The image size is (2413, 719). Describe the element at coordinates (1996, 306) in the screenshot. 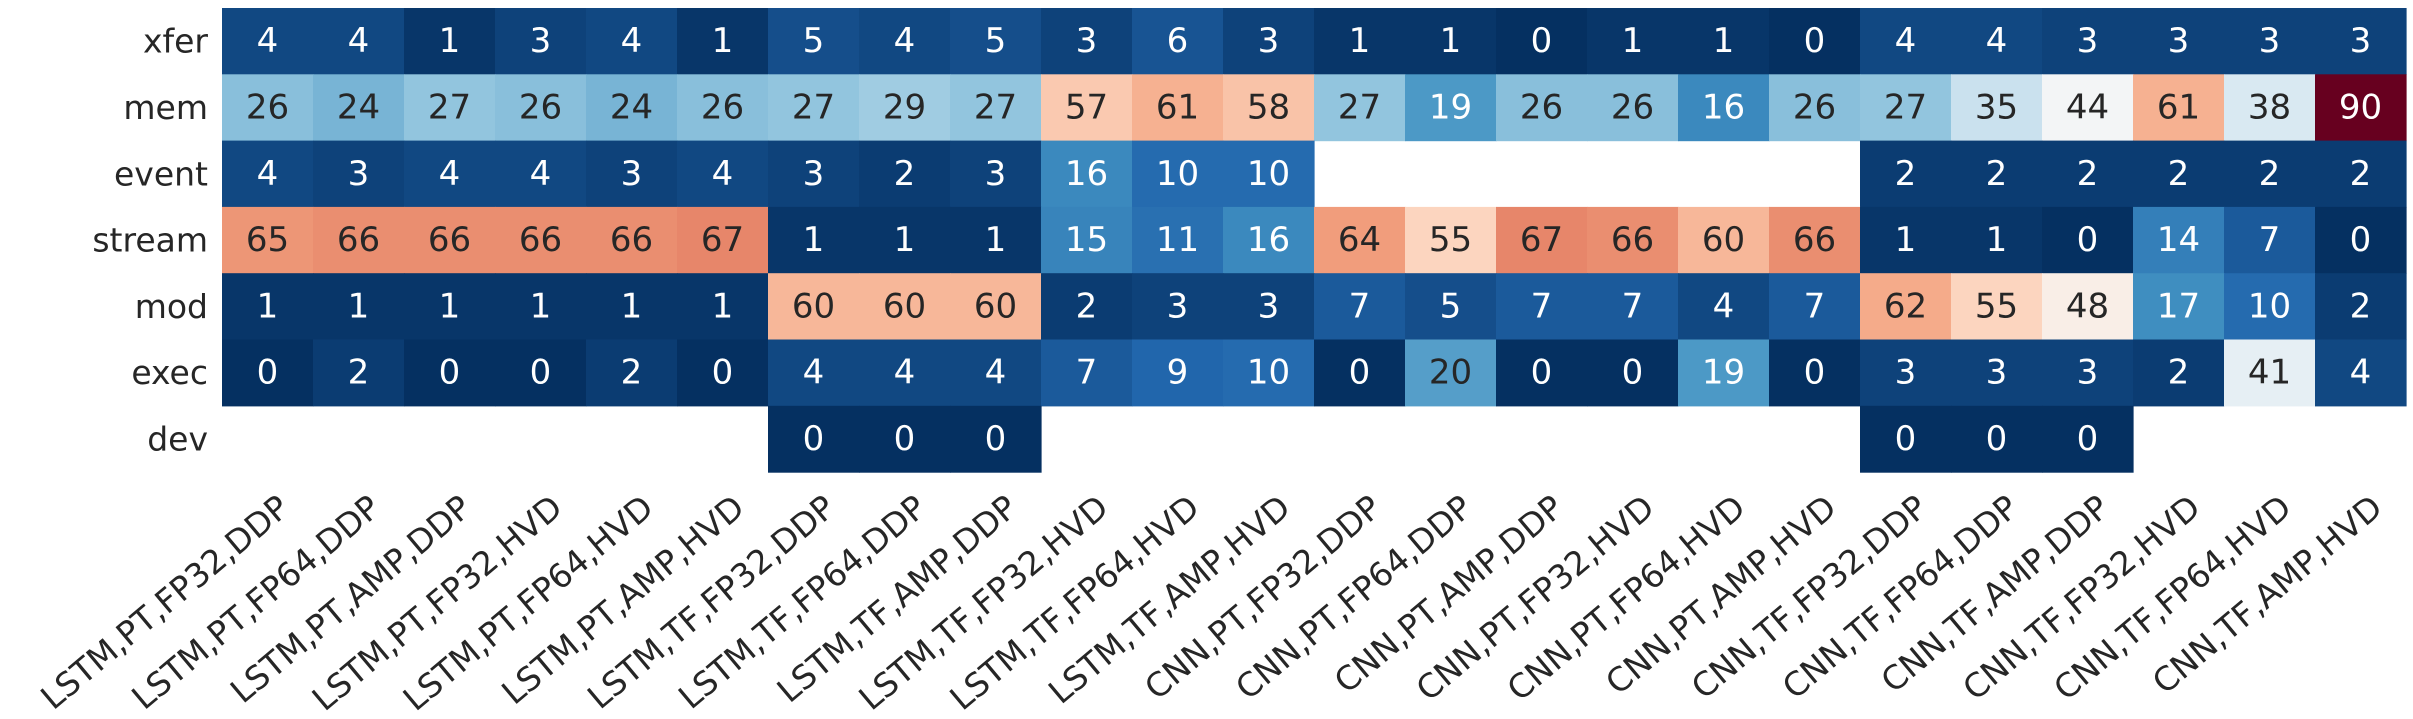

I see `cell-value-label: 55` at that location.